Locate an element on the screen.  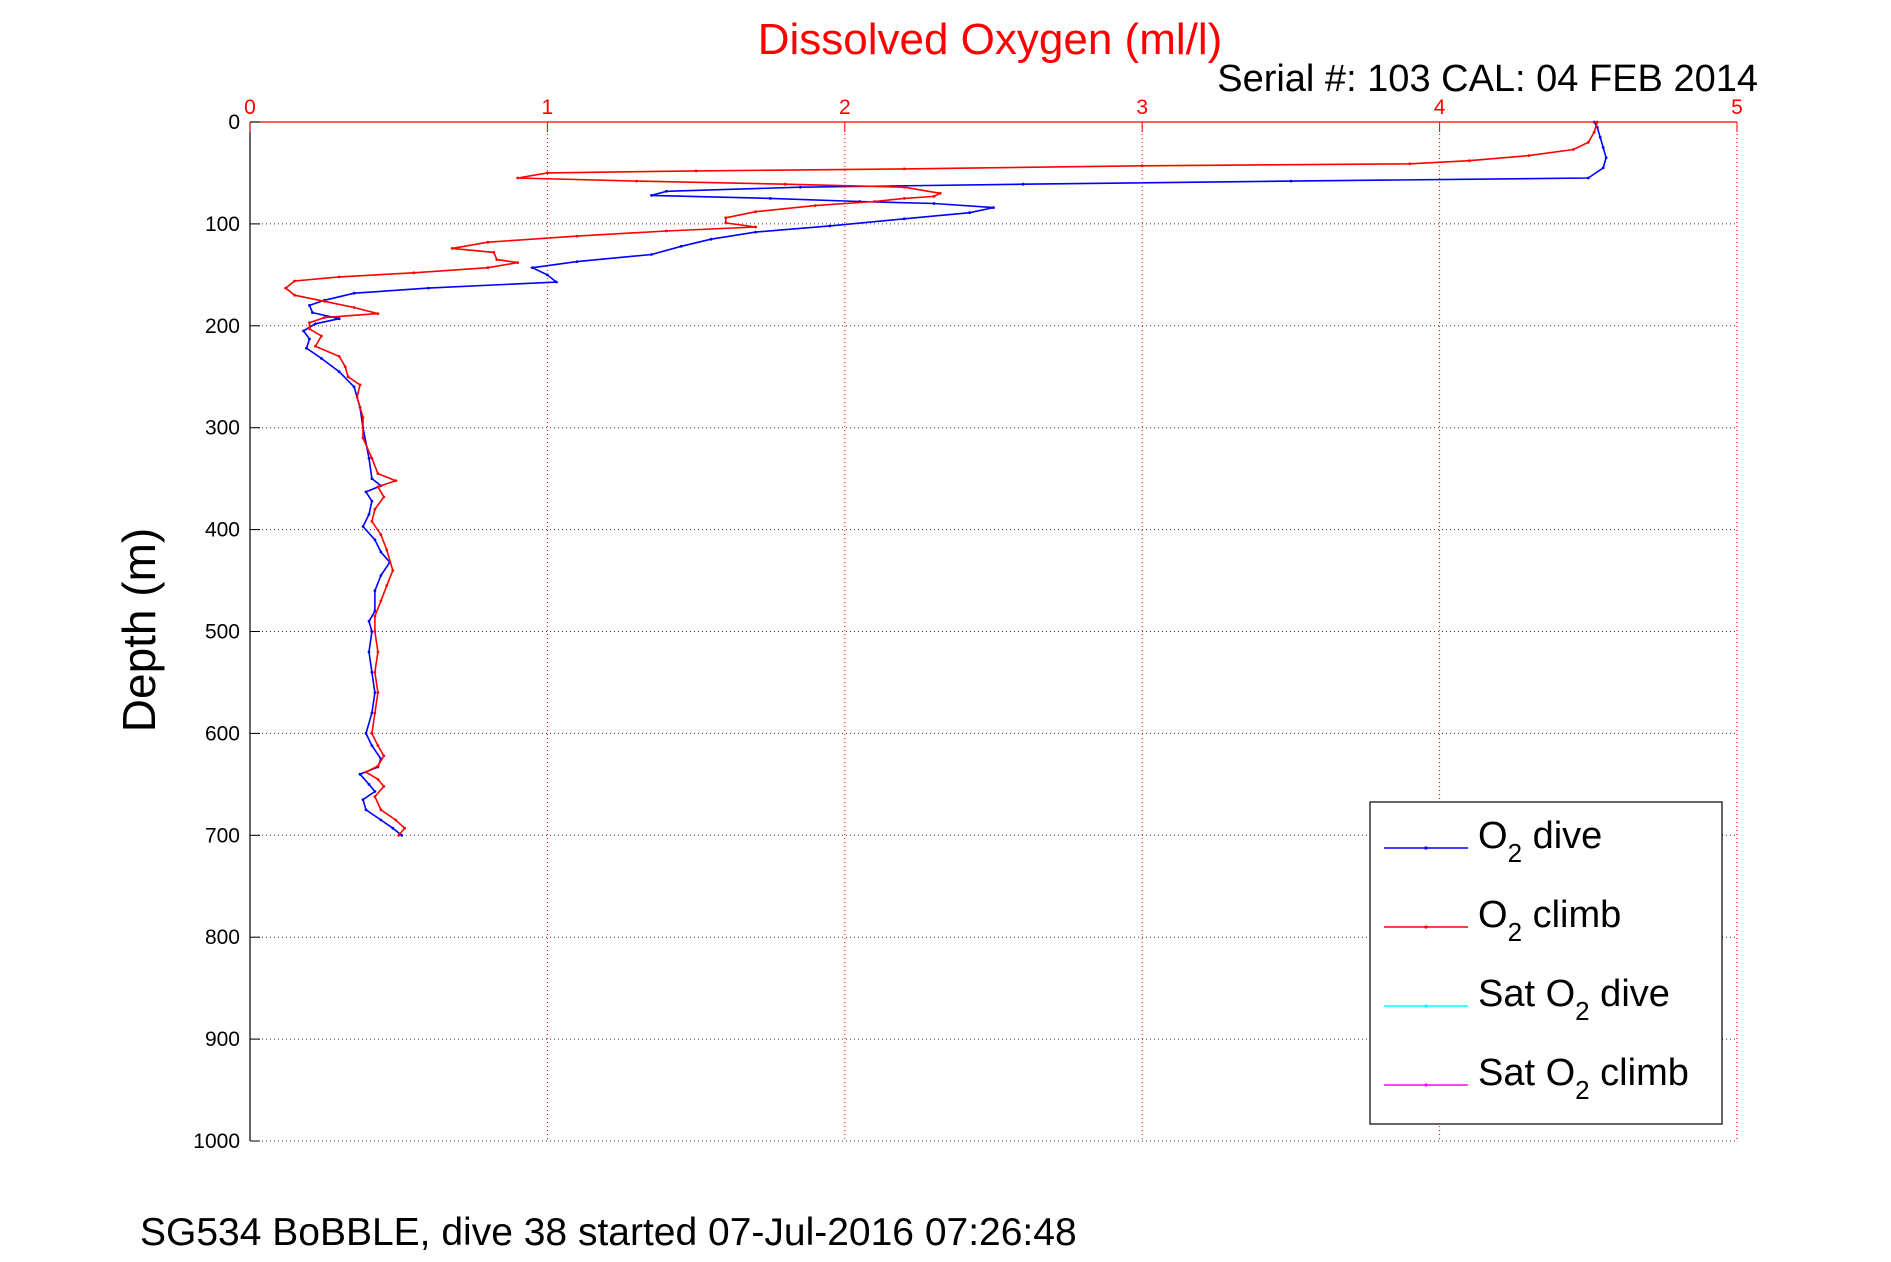
x-tick-label: 0 is located at coordinates (250, 107).